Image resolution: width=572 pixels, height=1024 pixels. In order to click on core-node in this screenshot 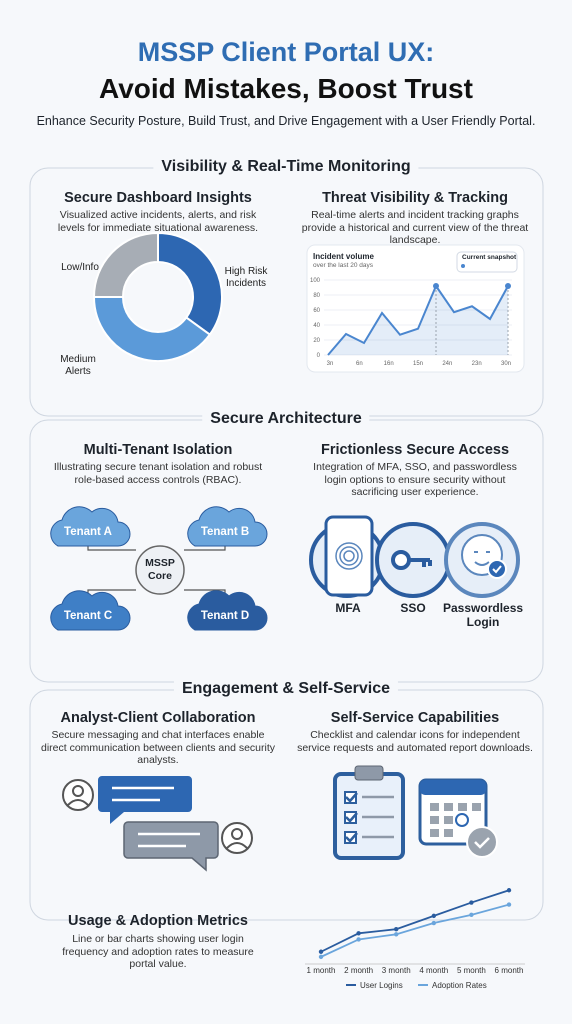, I will do `click(160, 570)`.